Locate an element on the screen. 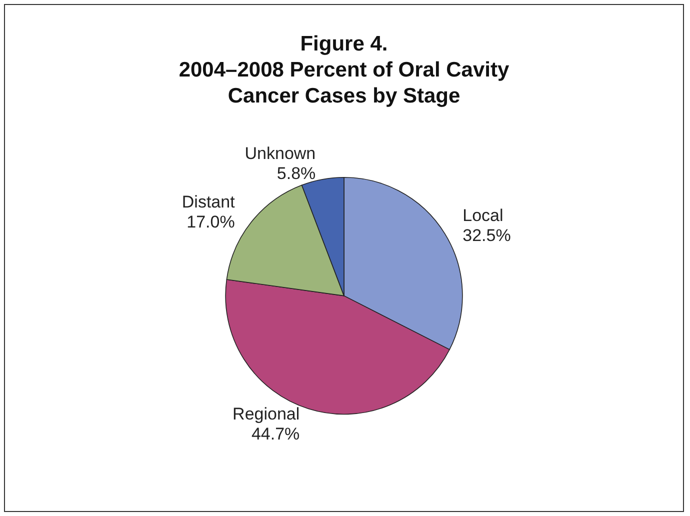  chart-title: Figure 4. 2004–2008 Percent of Oral Cavity Cancer Cases by Stage is located at coordinates (344, 70).